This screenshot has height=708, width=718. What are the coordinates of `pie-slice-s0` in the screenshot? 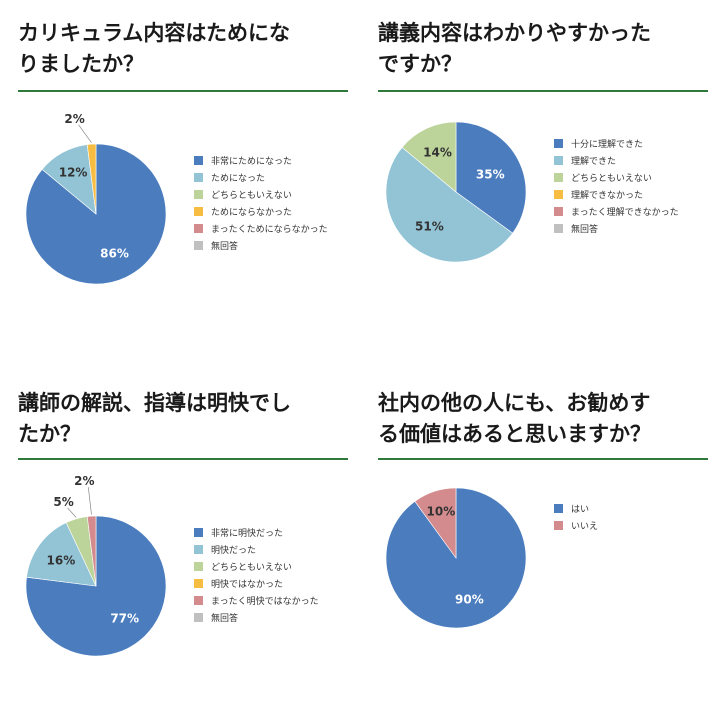 It's located at (491, 177).